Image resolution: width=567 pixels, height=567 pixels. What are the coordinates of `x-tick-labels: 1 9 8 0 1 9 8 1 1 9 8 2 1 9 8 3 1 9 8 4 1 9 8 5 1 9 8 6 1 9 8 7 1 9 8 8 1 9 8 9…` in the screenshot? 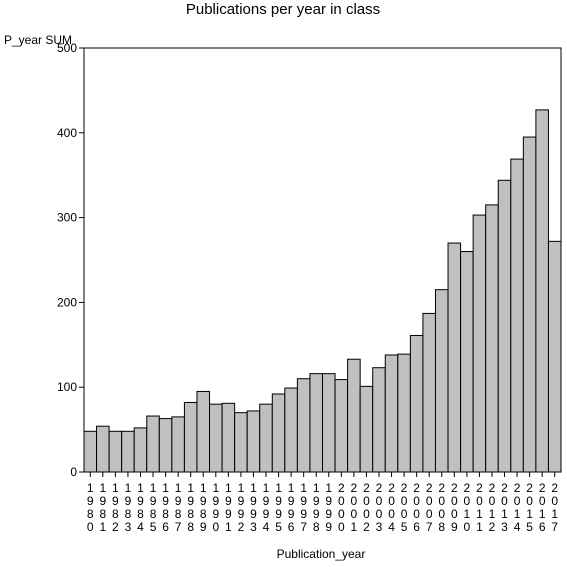 It's located at (322, 503).